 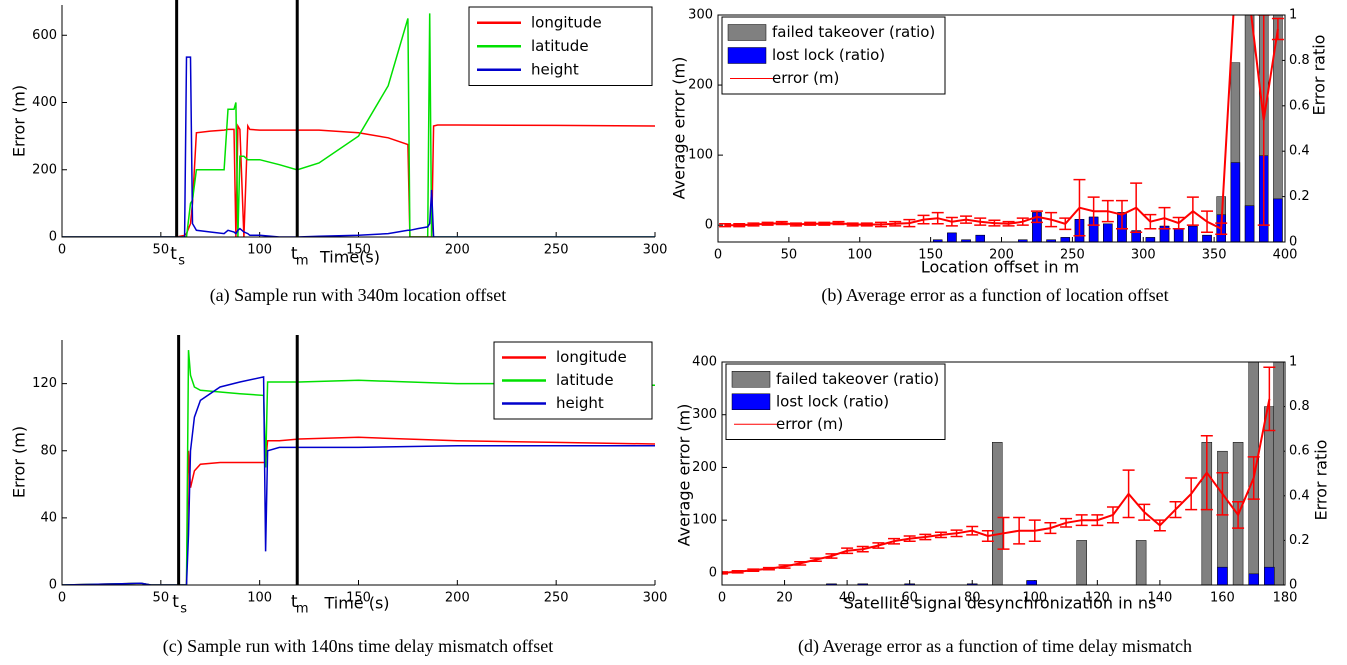 What do you see at coordinates (19, 121) in the screenshot?
I see `y-axis-label: Error (m)` at bounding box center [19, 121].